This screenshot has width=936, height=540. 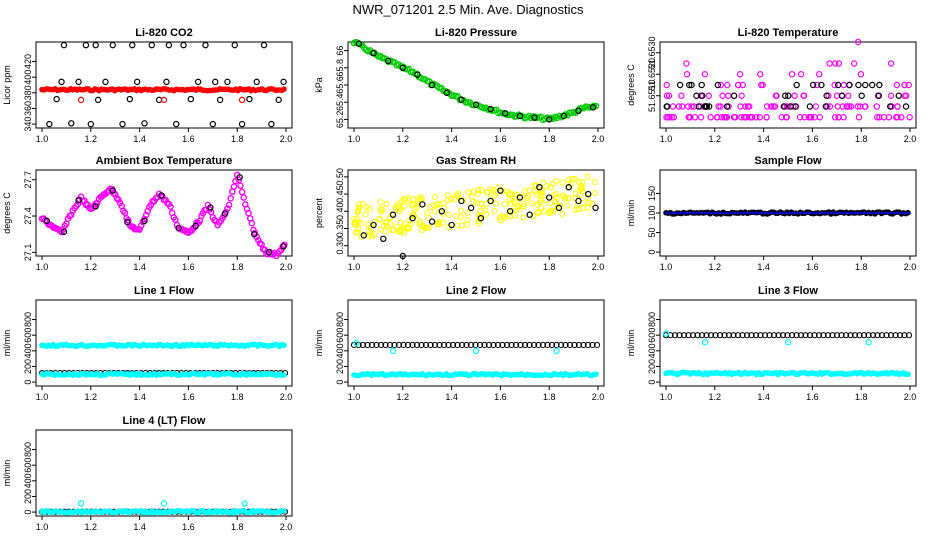 What do you see at coordinates (910, 139) in the screenshot?
I see `x-tick-label: 2.0` at bounding box center [910, 139].